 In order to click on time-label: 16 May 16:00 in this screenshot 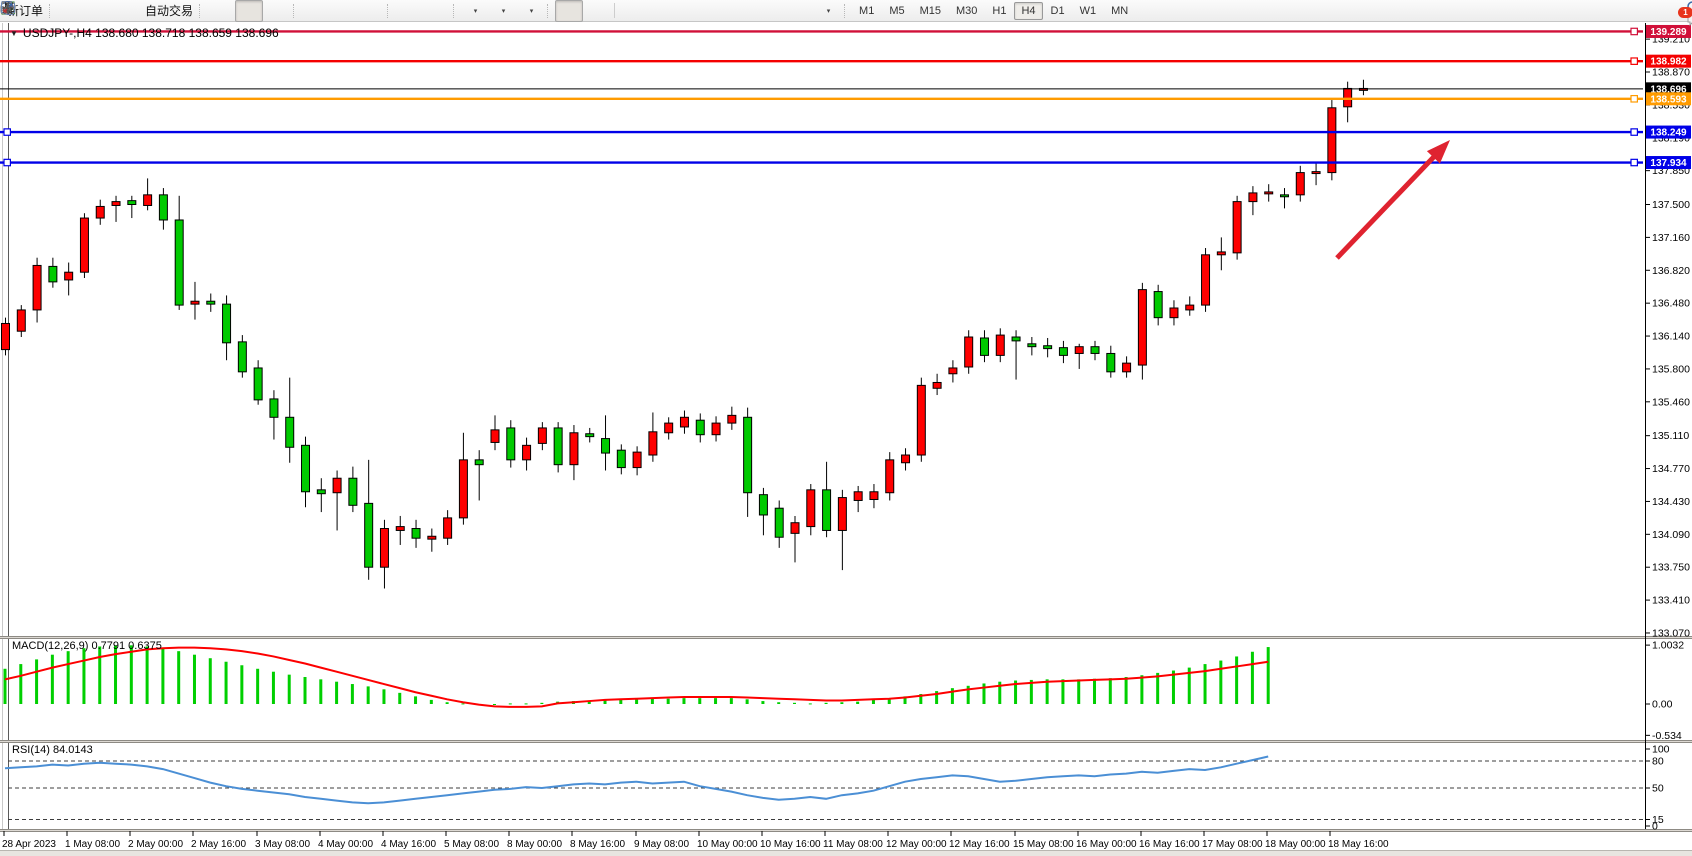, I will do `click(1169, 844)`.